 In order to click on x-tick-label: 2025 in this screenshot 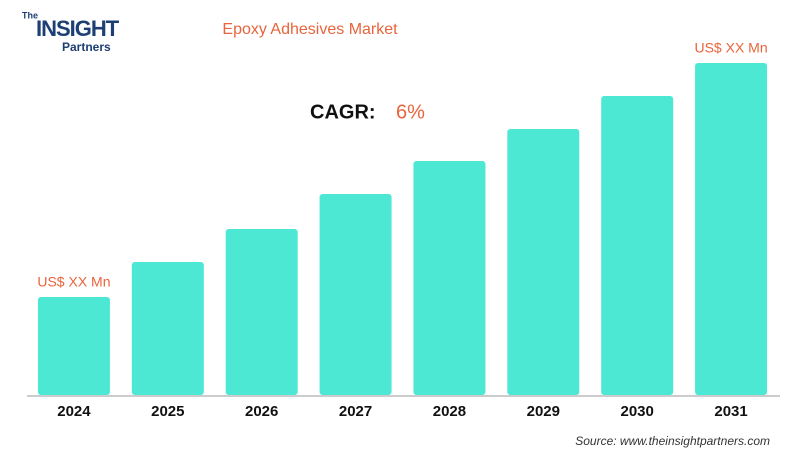, I will do `click(167, 411)`.